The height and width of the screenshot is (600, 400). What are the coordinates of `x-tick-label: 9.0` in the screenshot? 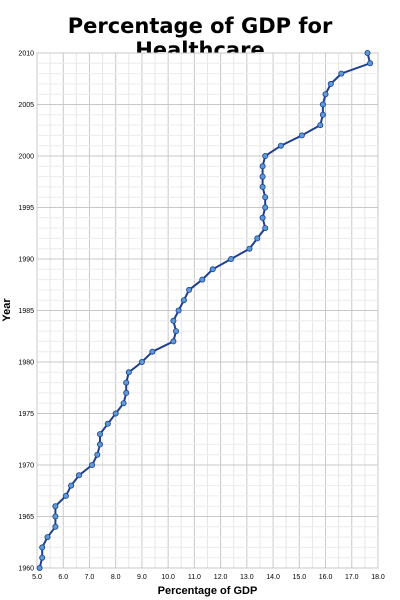 It's located at (142, 577).